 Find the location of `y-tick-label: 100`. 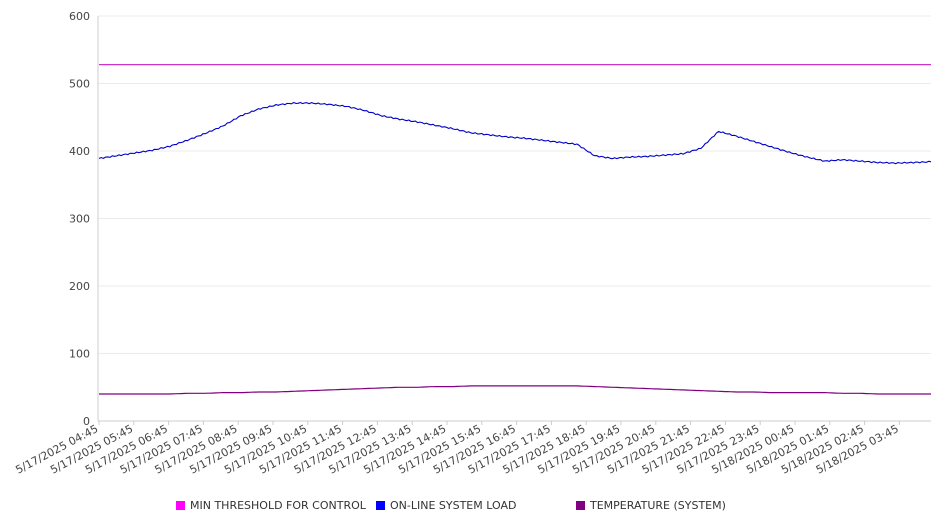

y-tick-label: 100 is located at coordinates (79, 354).